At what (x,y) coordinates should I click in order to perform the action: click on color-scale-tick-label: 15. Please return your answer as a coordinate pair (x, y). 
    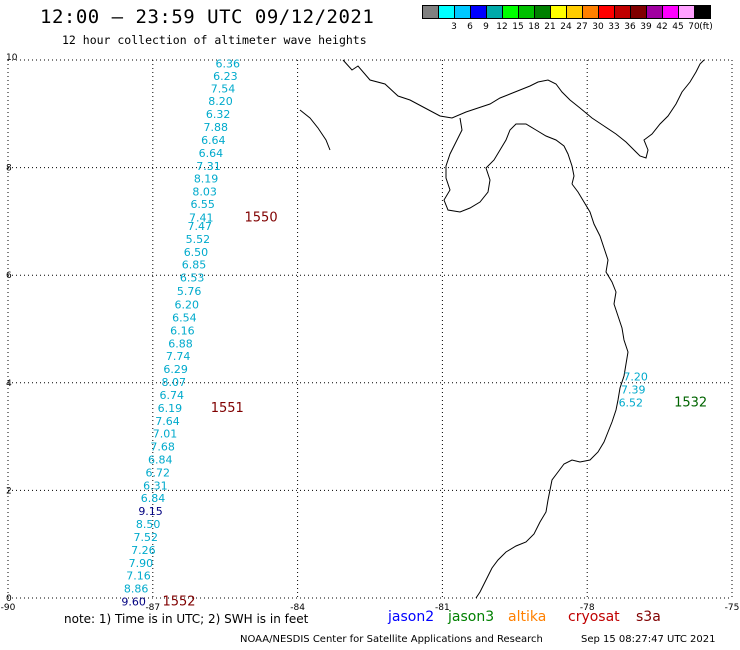
    Looking at the image, I should click on (518, 27).